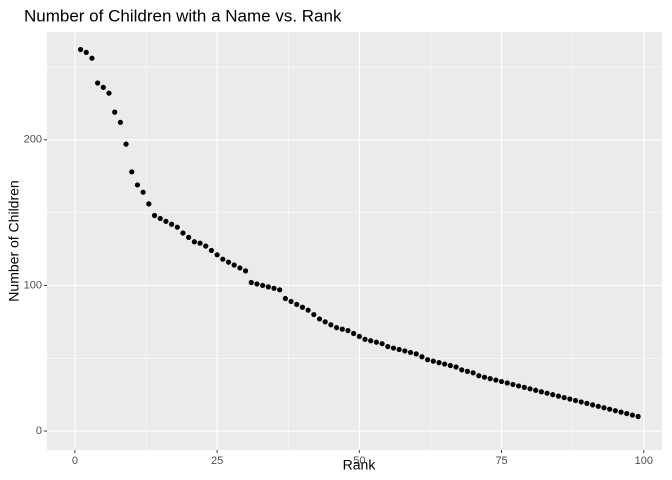  Describe the element at coordinates (217, 461) in the screenshot. I see `x-tick-label: 25` at that location.